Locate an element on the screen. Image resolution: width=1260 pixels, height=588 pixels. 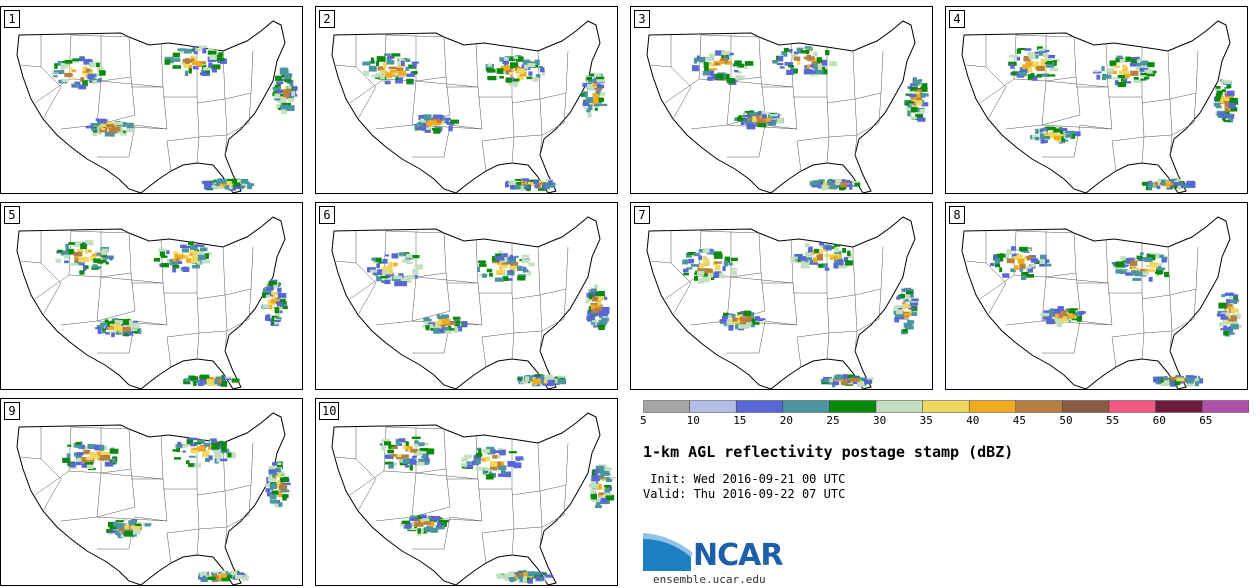
panel-number: 7 is located at coordinates (642, 215).